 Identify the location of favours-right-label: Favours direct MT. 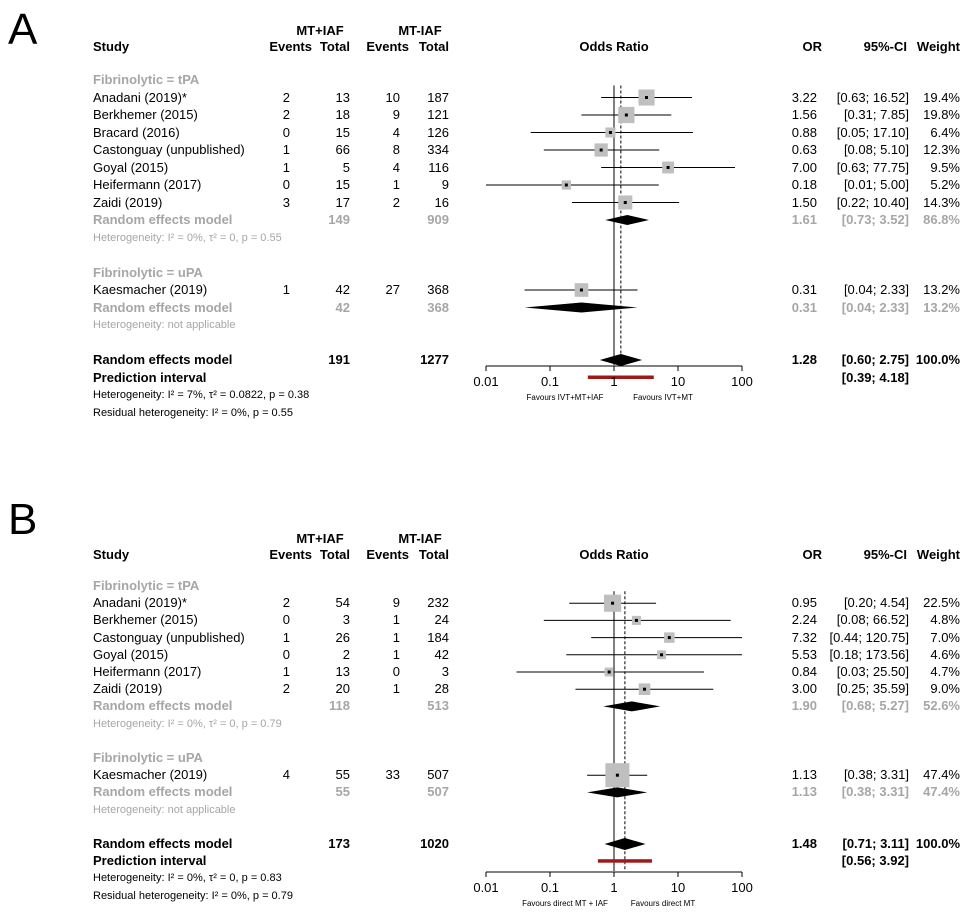
(663, 903).